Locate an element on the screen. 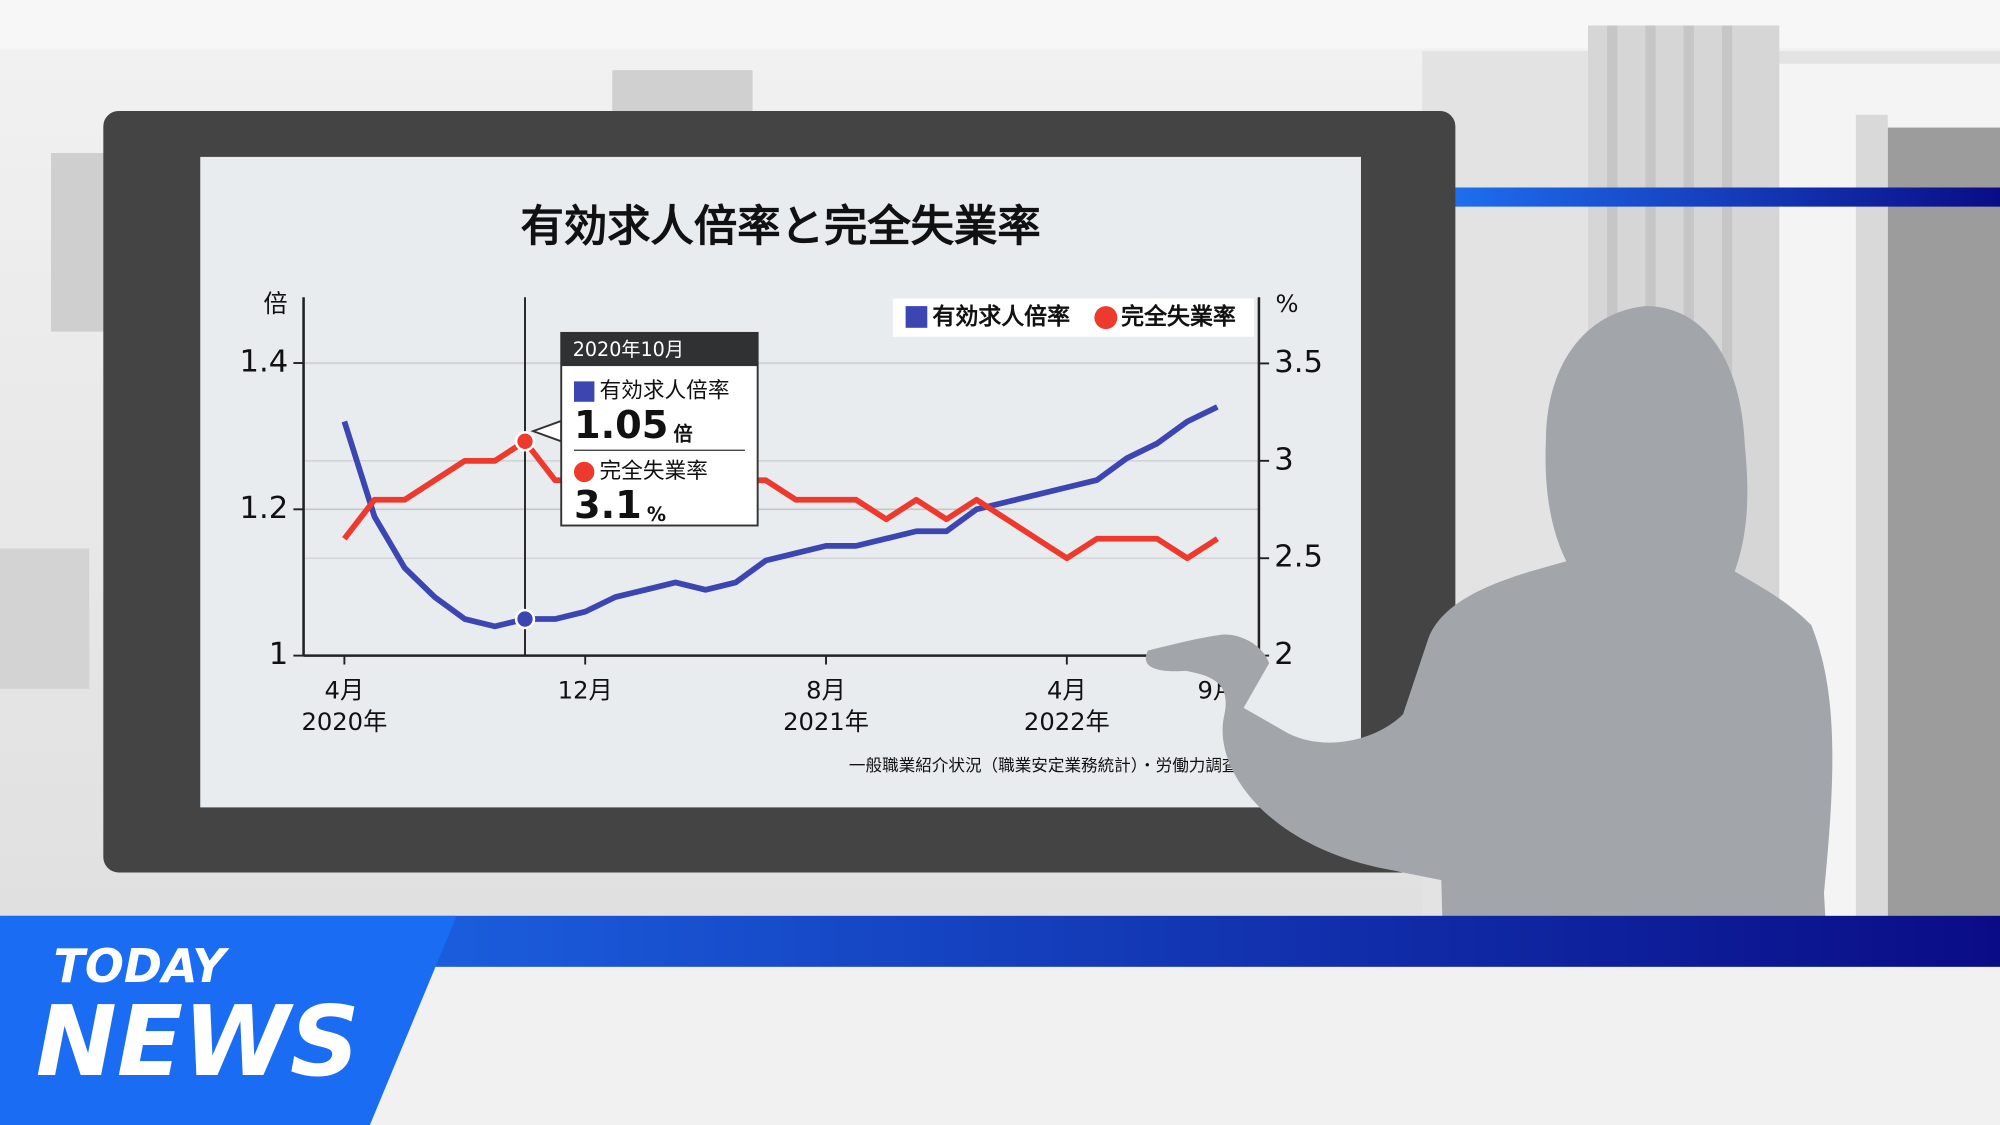 This screenshot has height=1125, width=2000. x-year-label: 2022年 is located at coordinates (1067, 722).